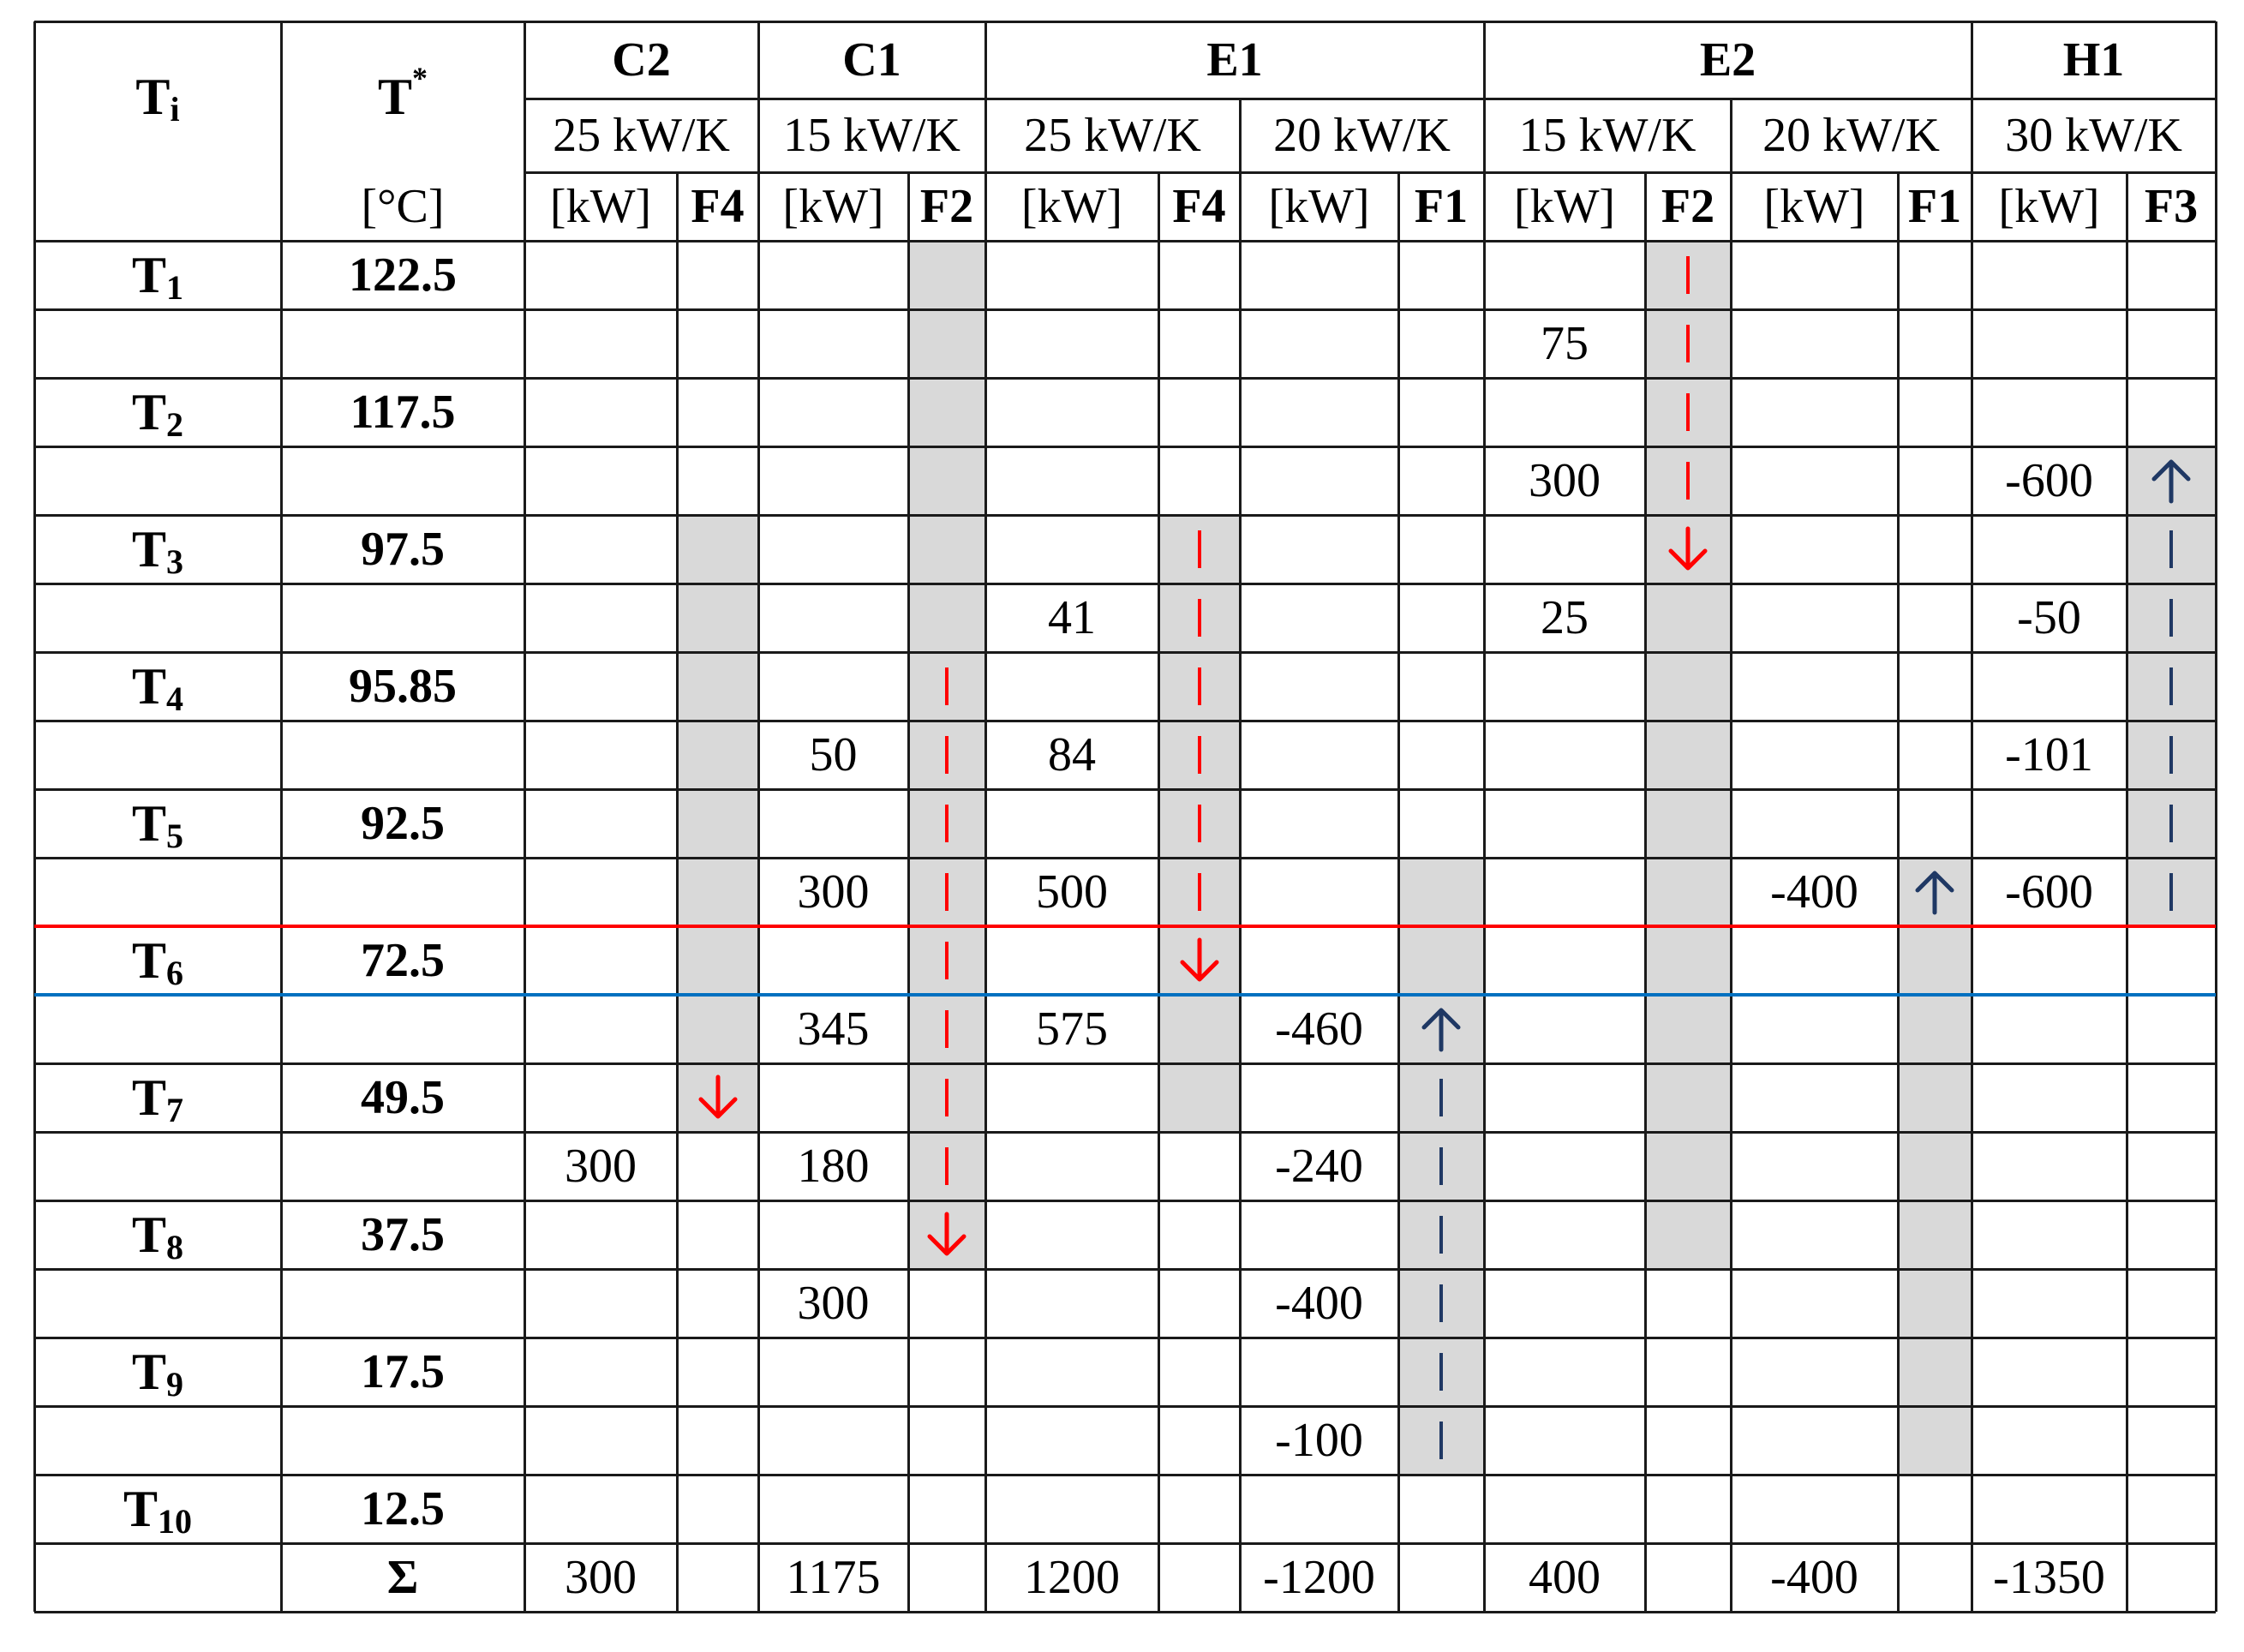  Describe the element at coordinates (1072, 892) in the screenshot. I see `interval-value: 500` at that location.